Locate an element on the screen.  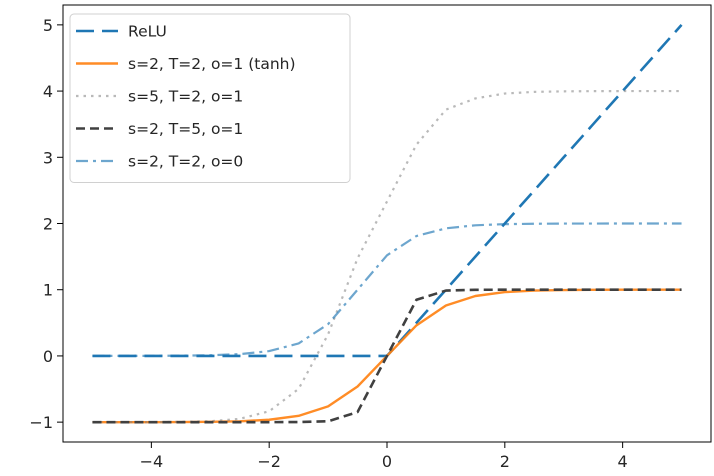
legend-label: s=2, T=2, o=1 (tanh) is located at coordinates (212, 64).